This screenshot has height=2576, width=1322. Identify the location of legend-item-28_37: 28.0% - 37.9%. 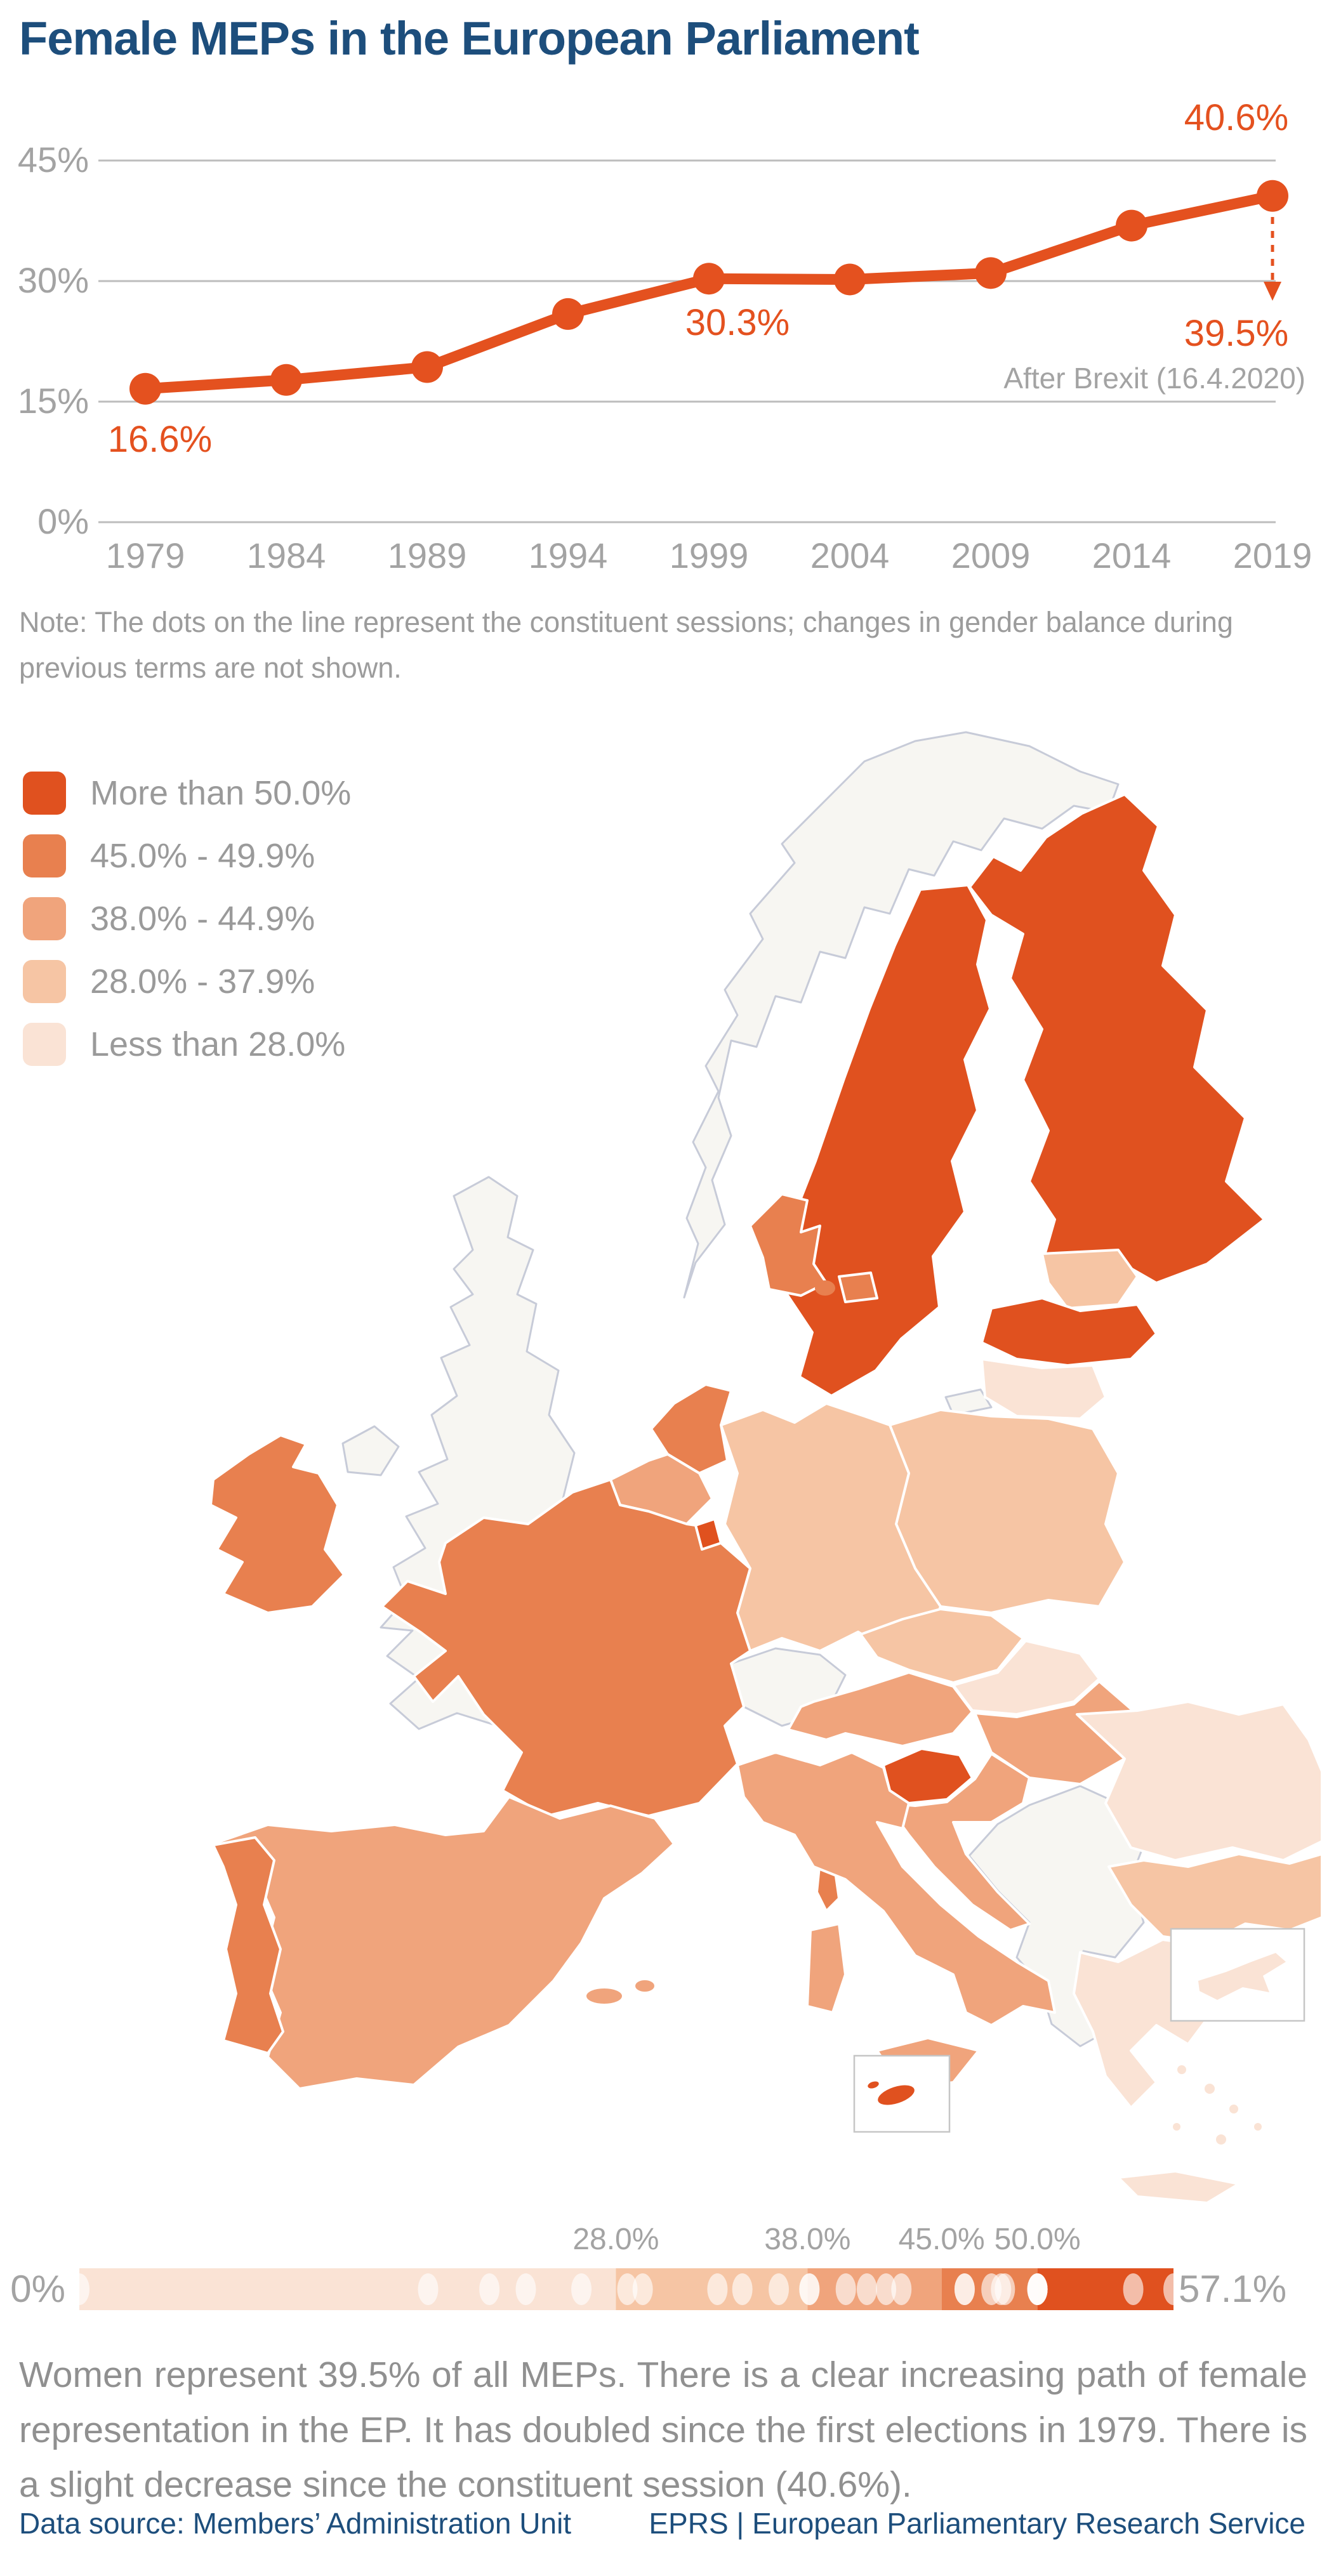
(187, 981).